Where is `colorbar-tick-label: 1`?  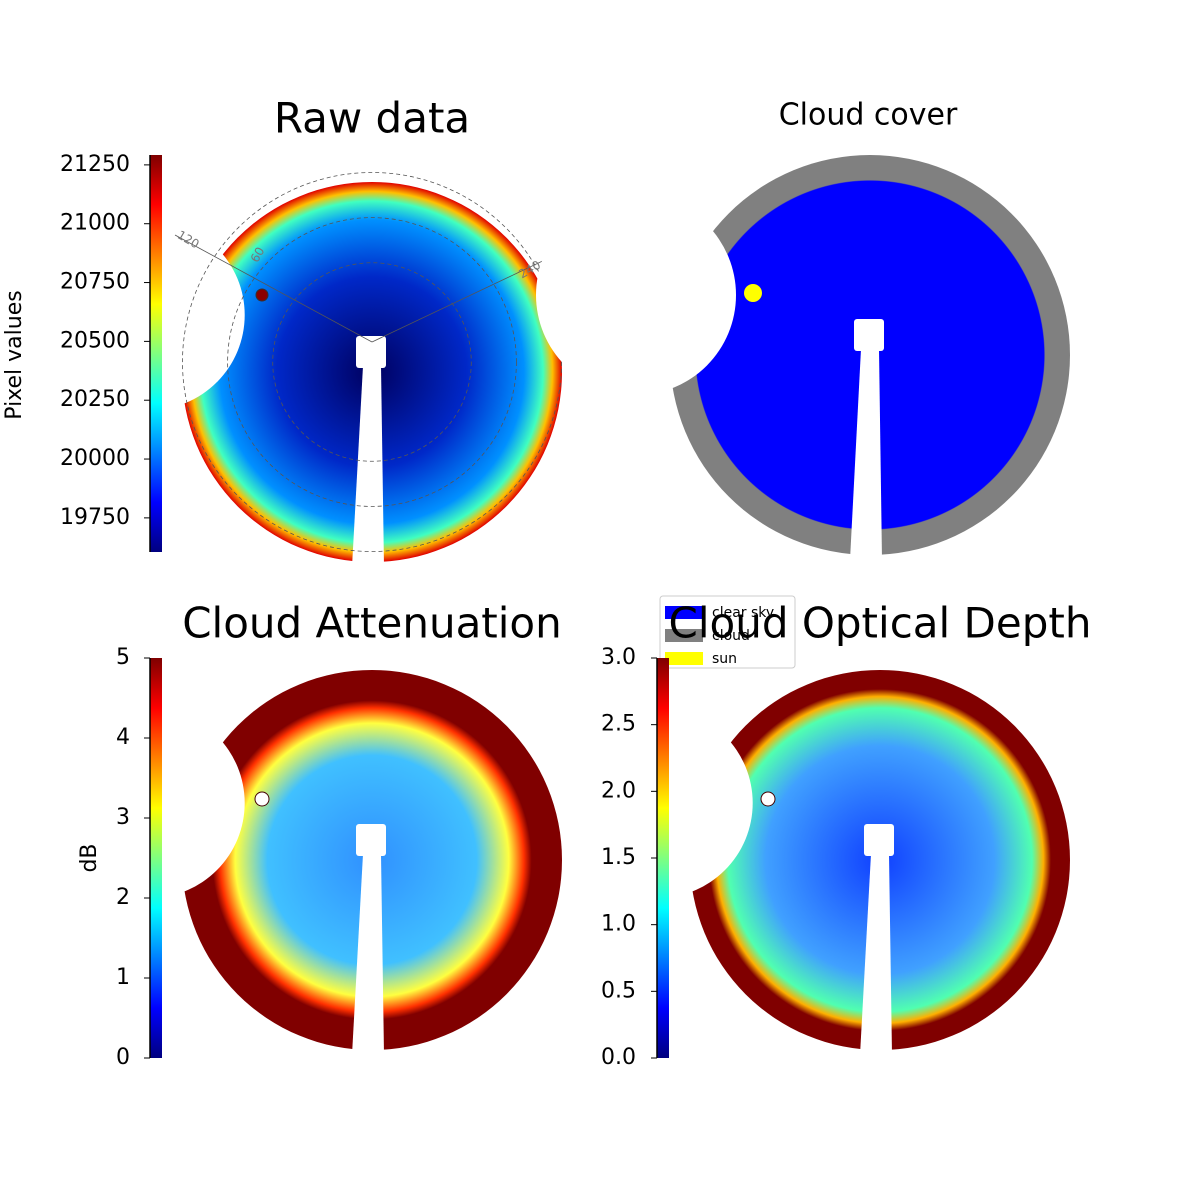 colorbar-tick-label: 1 is located at coordinates (123, 977).